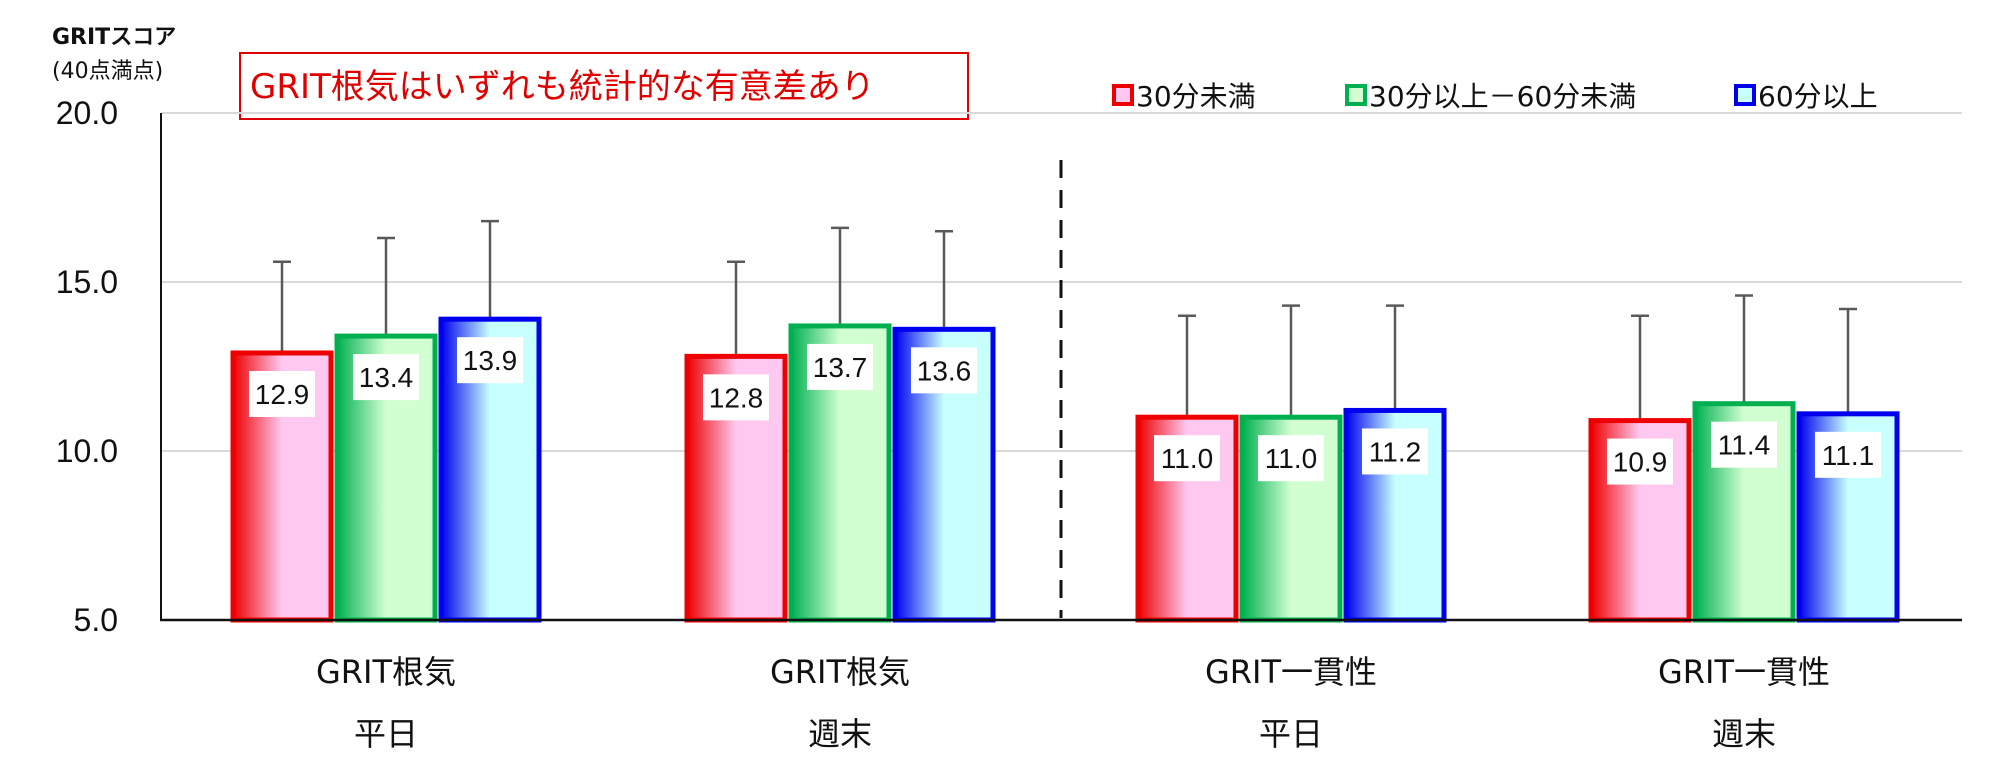  What do you see at coordinates (1502, 96) in the screenshot?
I see `legend-label: 30分以上－60分未満` at bounding box center [1502, 96].